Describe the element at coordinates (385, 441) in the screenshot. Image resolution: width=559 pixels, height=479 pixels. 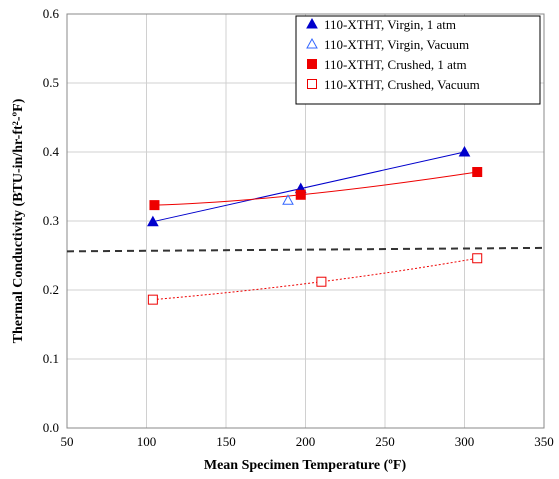
I see `x-tick-label: 250` at that location.